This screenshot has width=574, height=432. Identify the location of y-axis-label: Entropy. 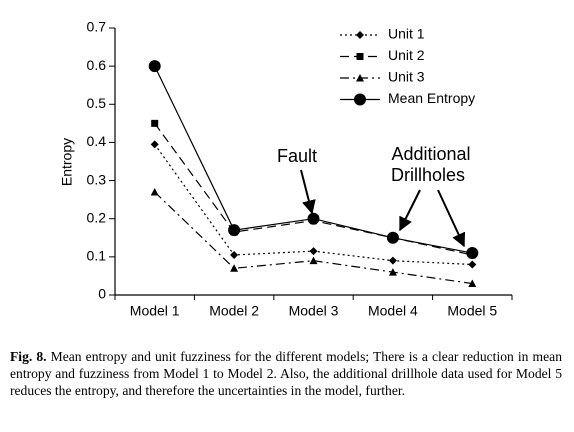
(67, 162).